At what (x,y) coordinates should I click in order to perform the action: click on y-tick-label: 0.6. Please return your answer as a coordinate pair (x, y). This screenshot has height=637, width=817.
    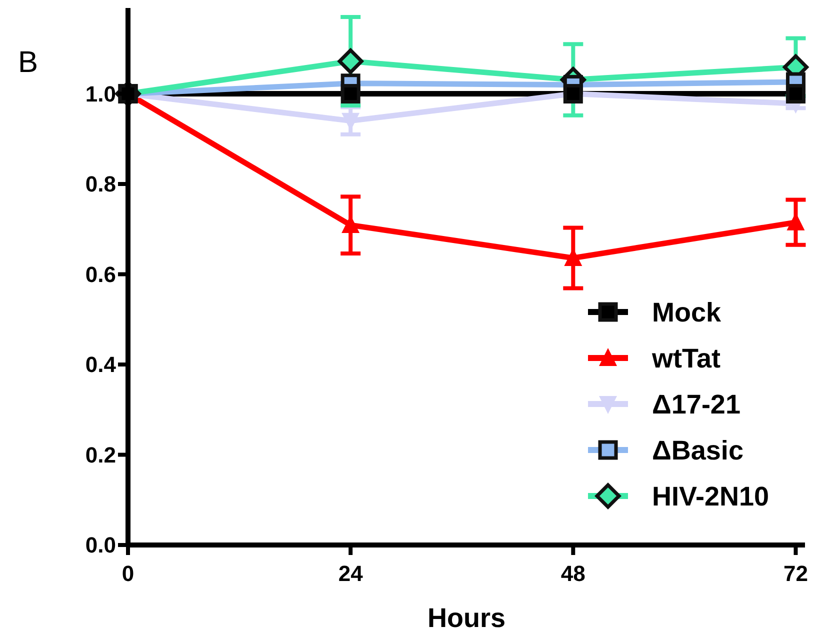
    Looking at the image, I should click on (100, 274).